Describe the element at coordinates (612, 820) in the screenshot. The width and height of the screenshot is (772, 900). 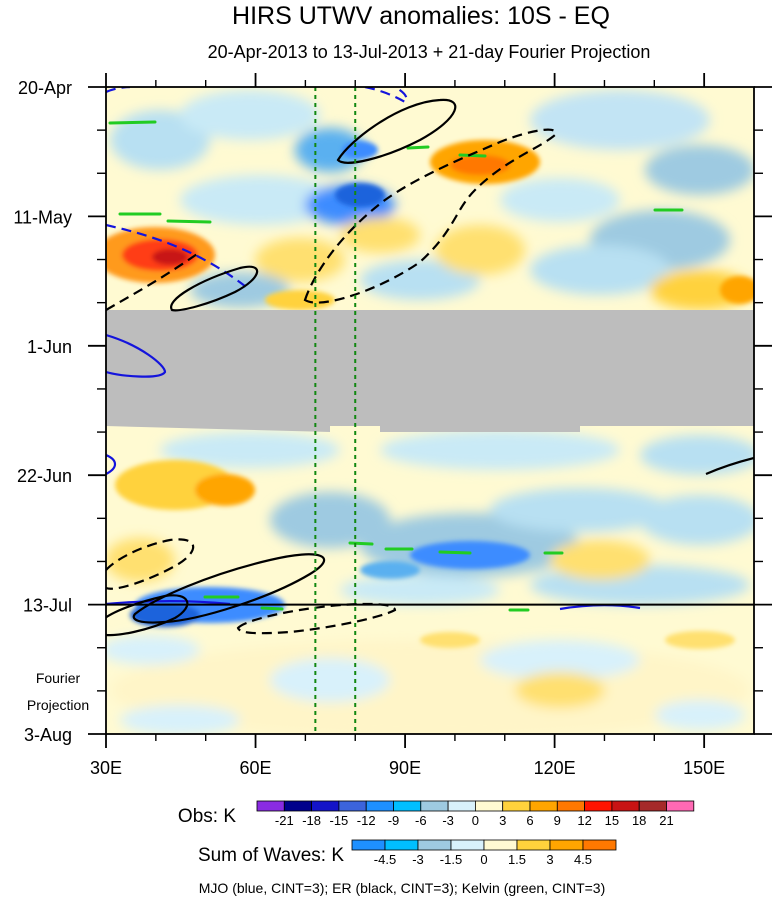
I see `colorbar-tick-label: 15` at that location.